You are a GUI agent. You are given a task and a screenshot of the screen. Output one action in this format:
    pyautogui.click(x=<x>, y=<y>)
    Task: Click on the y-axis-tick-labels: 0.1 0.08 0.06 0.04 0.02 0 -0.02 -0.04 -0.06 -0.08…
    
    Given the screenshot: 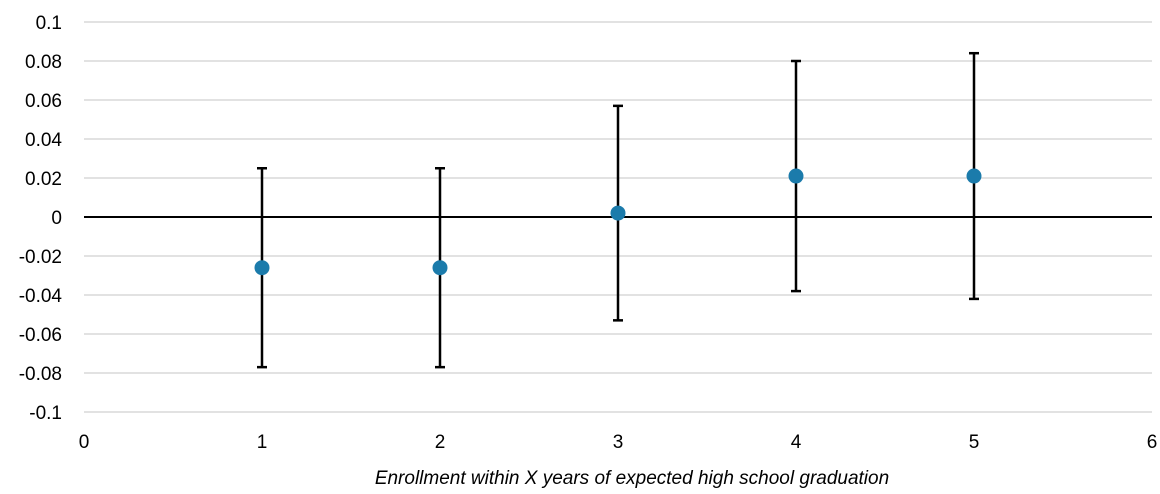 What is the action you would take?
    pyautogui.click(x=41, y=218)
    